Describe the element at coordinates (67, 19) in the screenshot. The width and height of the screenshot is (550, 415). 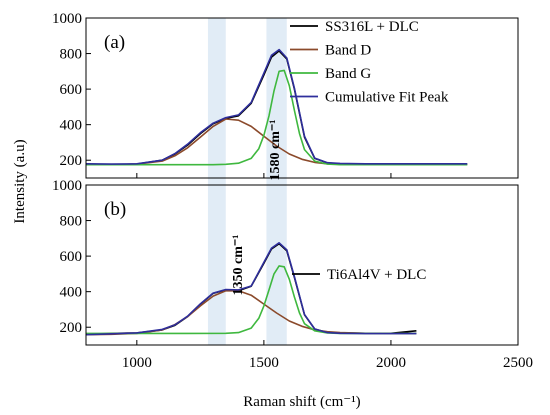
I see `y-tick-label-a-1000: 1000` at that location.